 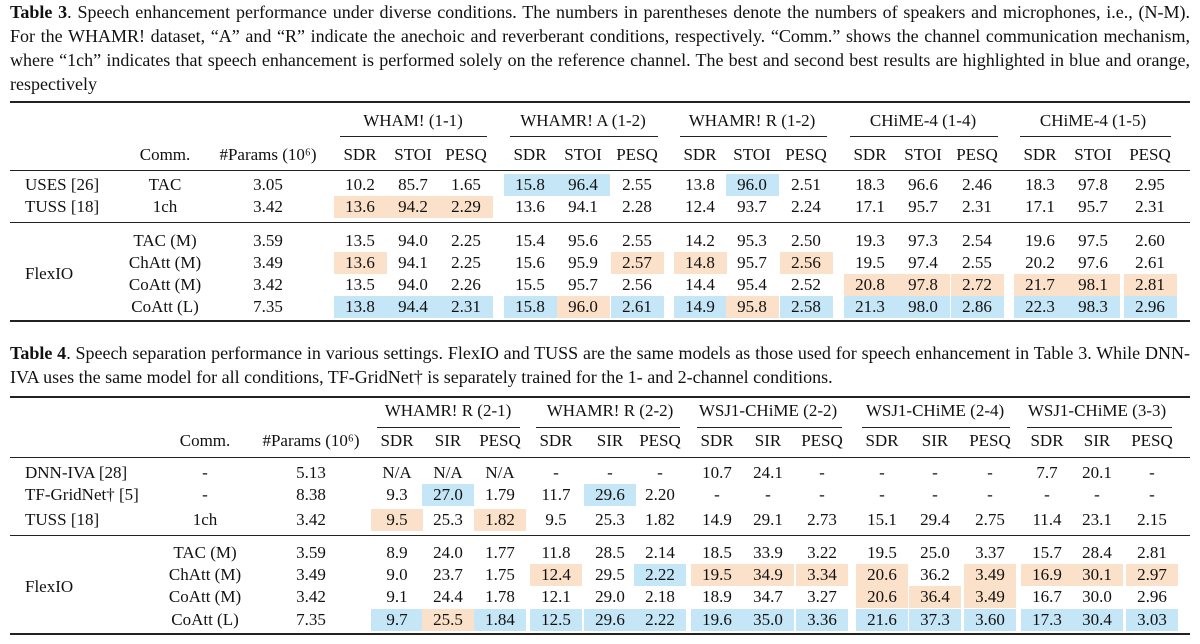 What do you see at coordinates (1040, 184) in the screenshot?
I see `data-cell: 18.3` at bounding box center [1040, 184].